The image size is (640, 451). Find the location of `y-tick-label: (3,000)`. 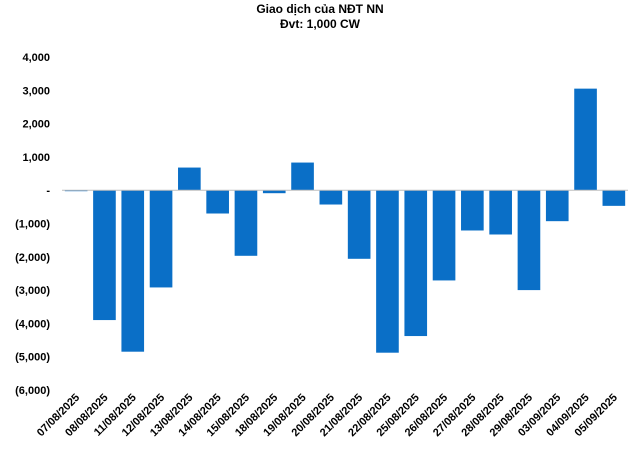

y-tick-label: (3,000) is located at coordinates (32, 291).